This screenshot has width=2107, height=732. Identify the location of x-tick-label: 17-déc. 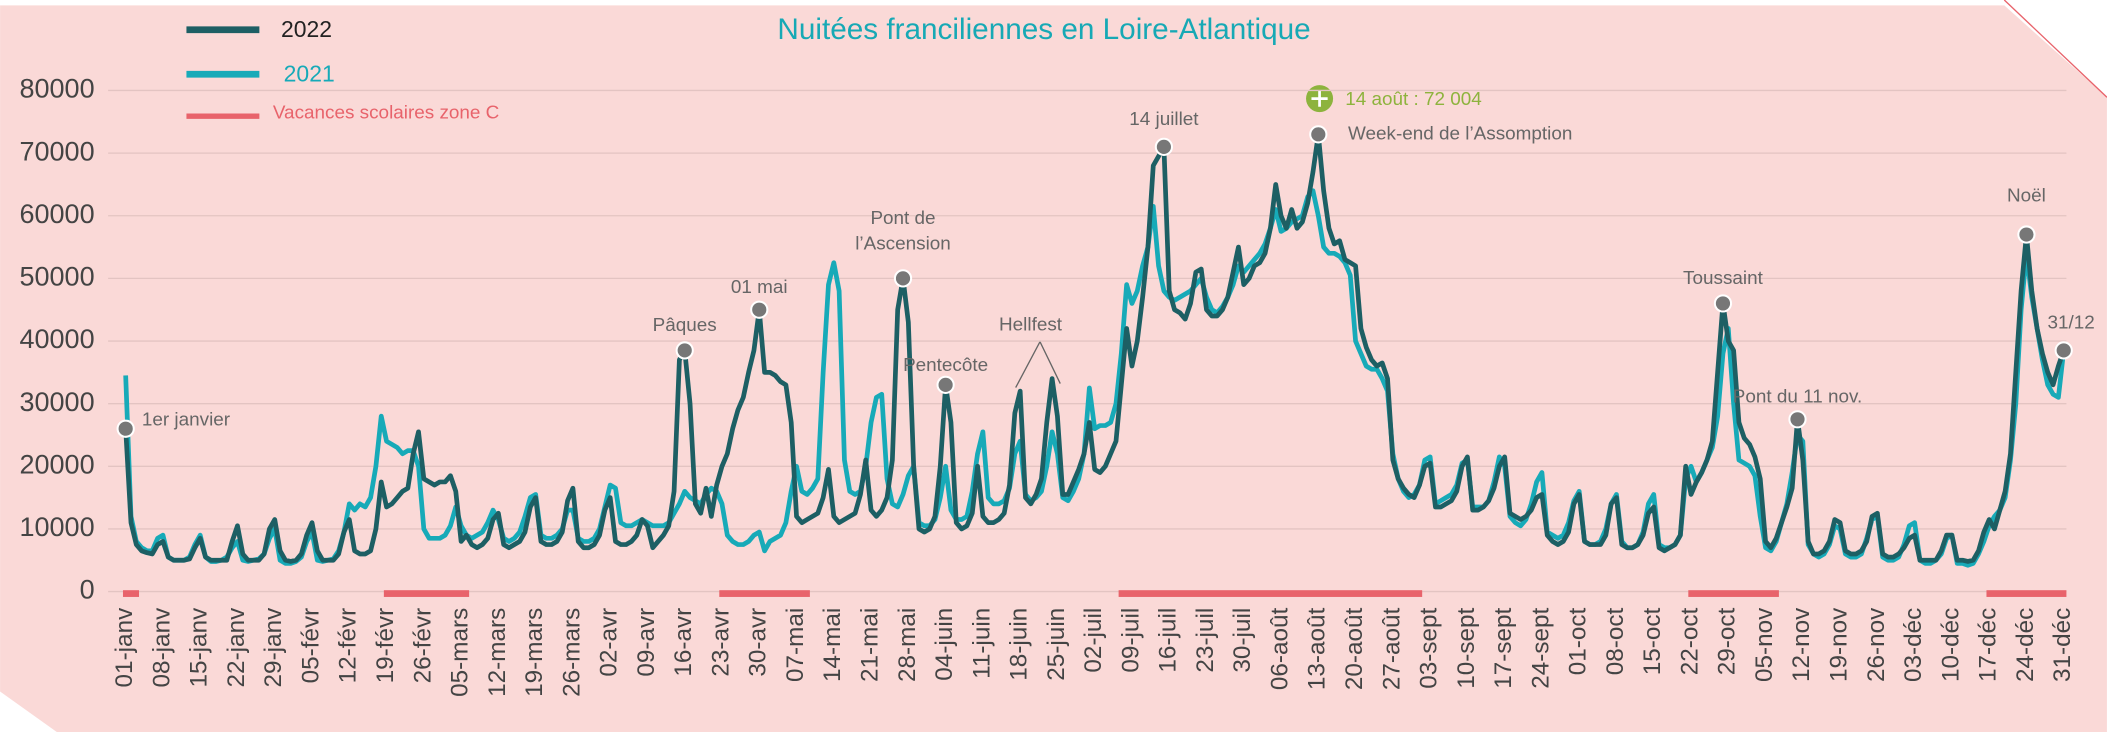
(1988, 645).